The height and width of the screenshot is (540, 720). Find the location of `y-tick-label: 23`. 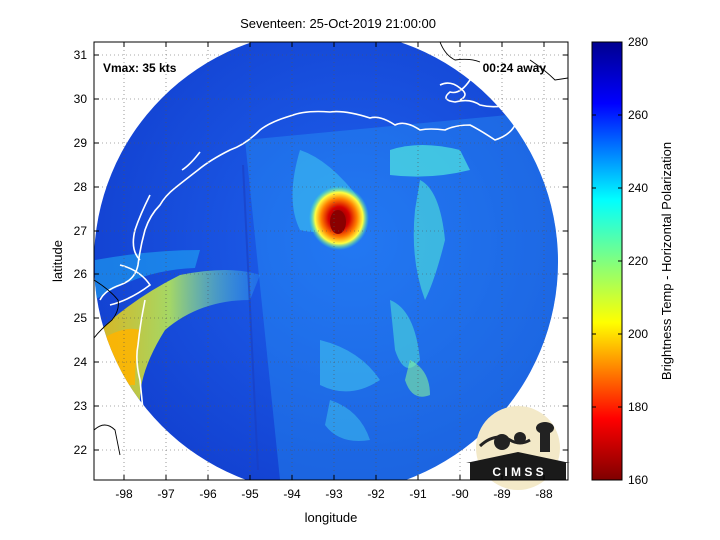

y-tick-label: 23 is located at coordinates (81, 406).